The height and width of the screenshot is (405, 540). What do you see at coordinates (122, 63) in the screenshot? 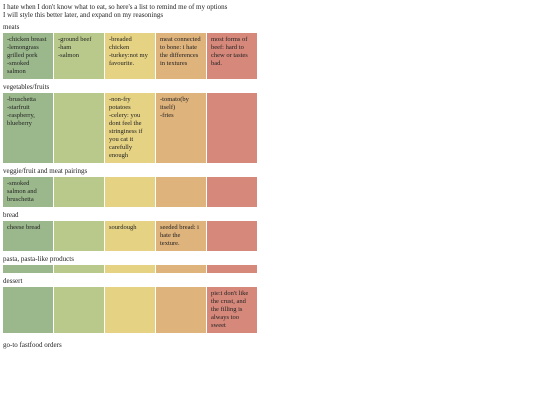
I see `cell-line: favourite.` at bounding box center [122, 63].